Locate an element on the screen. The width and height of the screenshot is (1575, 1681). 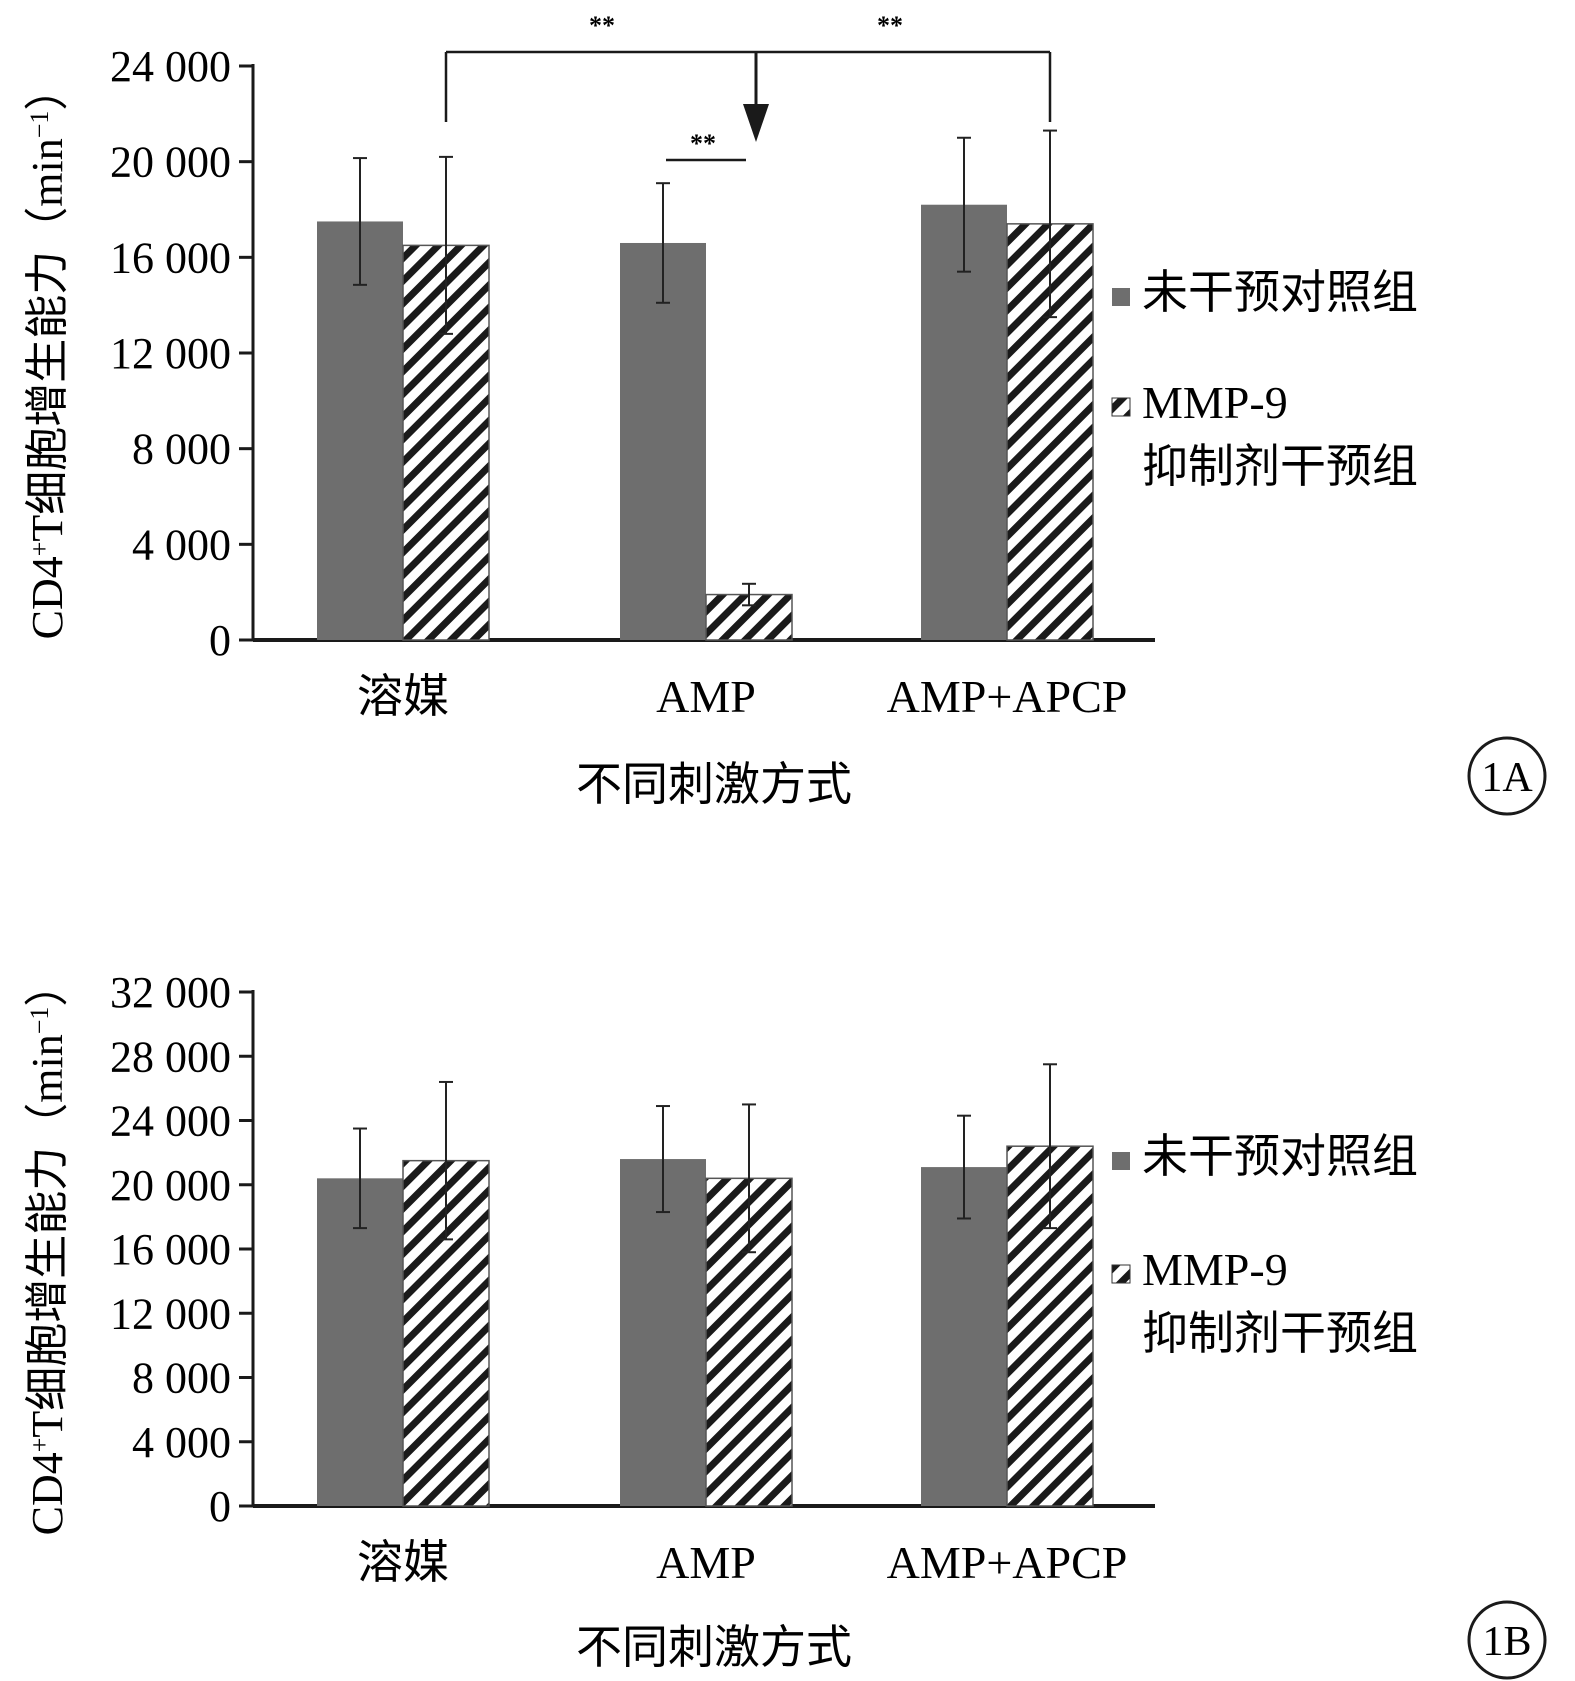
y-tick-label: 32 000 is located at coordinates (170, 992).